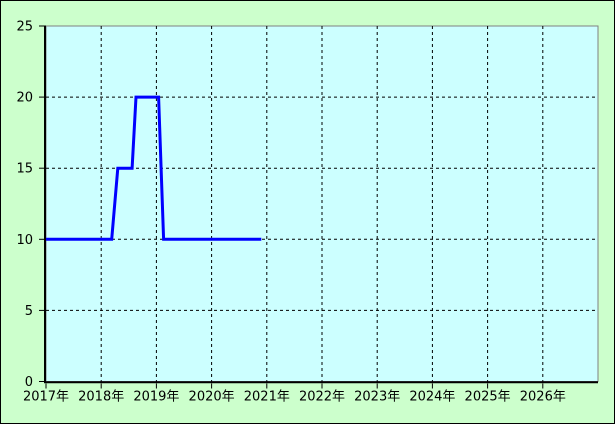 This screenshot has width=615, height=424. Describe the element at coordinates (24, 27) in the screenshot. I see `y-tick-label: 25` at that location.